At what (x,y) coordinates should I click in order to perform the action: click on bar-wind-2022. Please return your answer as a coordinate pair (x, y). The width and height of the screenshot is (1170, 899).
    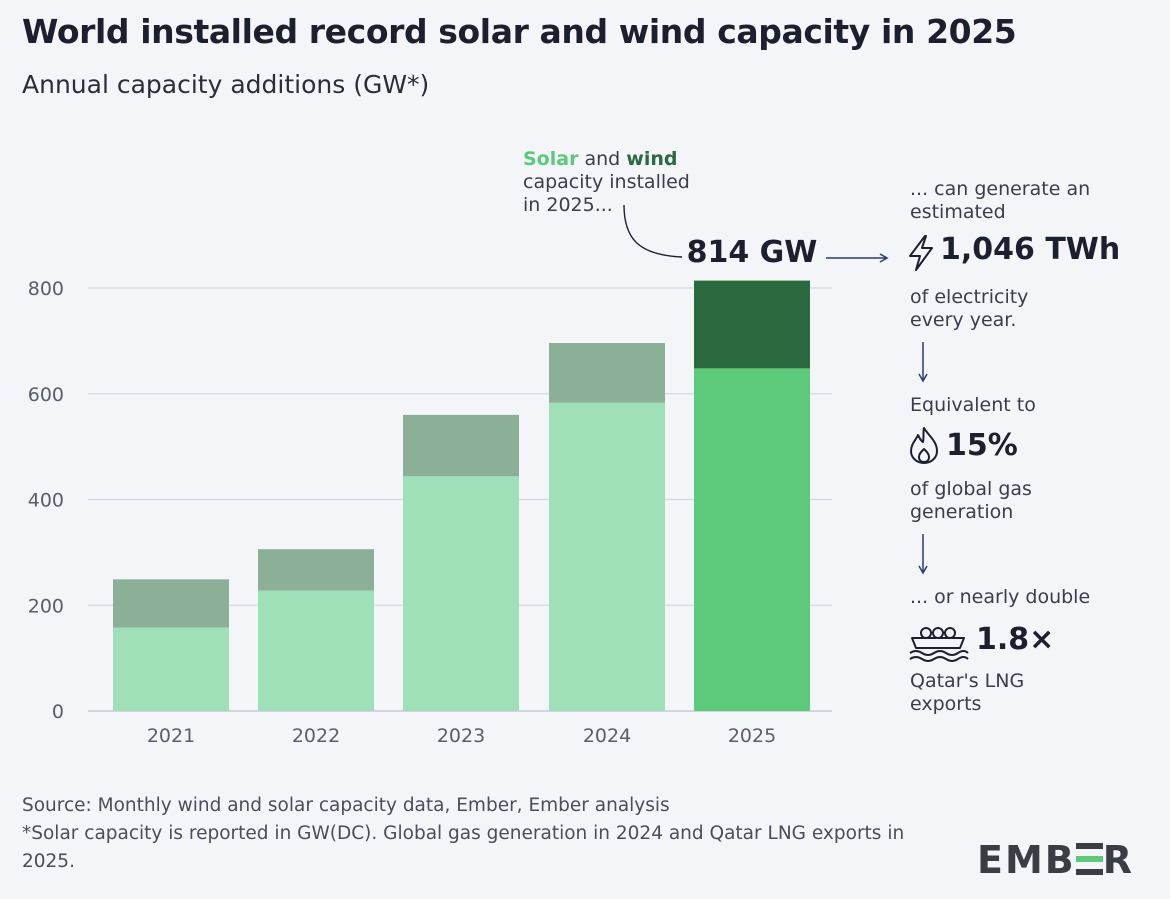
    Looking at the image, I should click on (316, 570).